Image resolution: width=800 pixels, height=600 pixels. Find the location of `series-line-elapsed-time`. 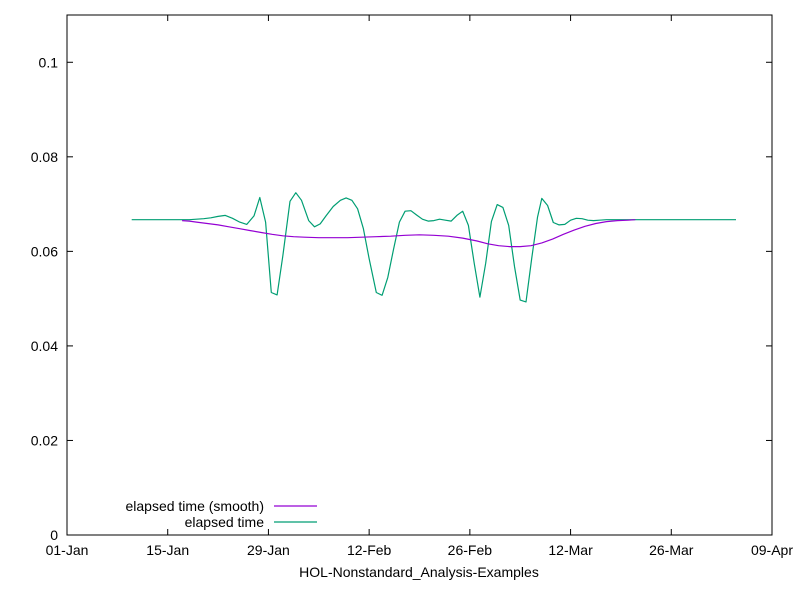

series-line-elapsed-time is located at coordinates (433, 247).